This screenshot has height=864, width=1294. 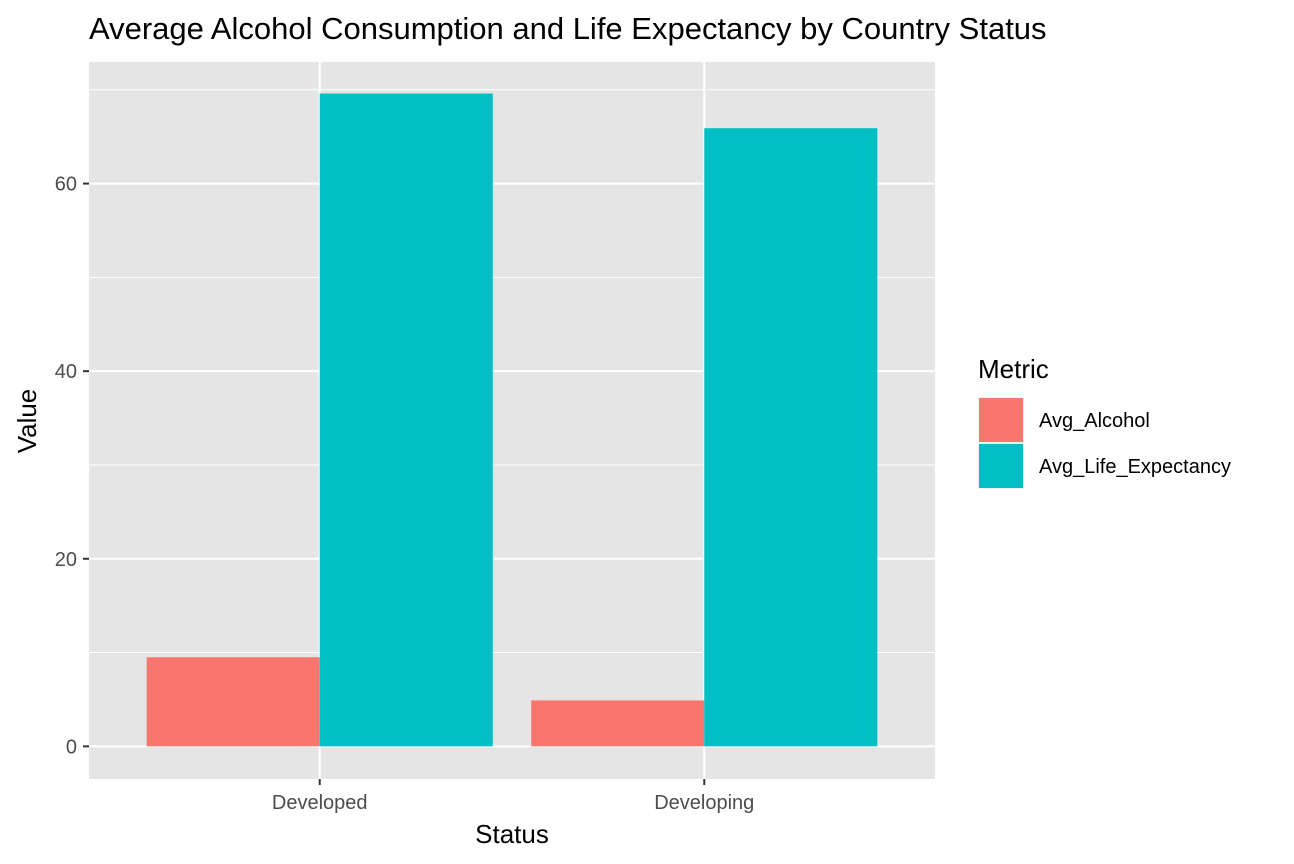 I want to click on y-tick-label: 60, so click(x=66, y=185).